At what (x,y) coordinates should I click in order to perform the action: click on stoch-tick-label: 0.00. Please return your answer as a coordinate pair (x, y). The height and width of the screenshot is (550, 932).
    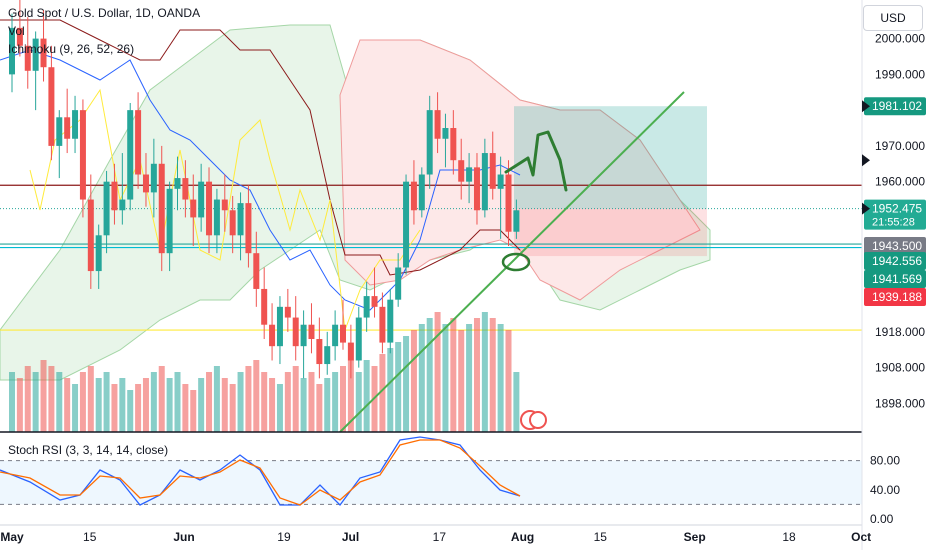
    Looking at the image, I should click on (882, 519).